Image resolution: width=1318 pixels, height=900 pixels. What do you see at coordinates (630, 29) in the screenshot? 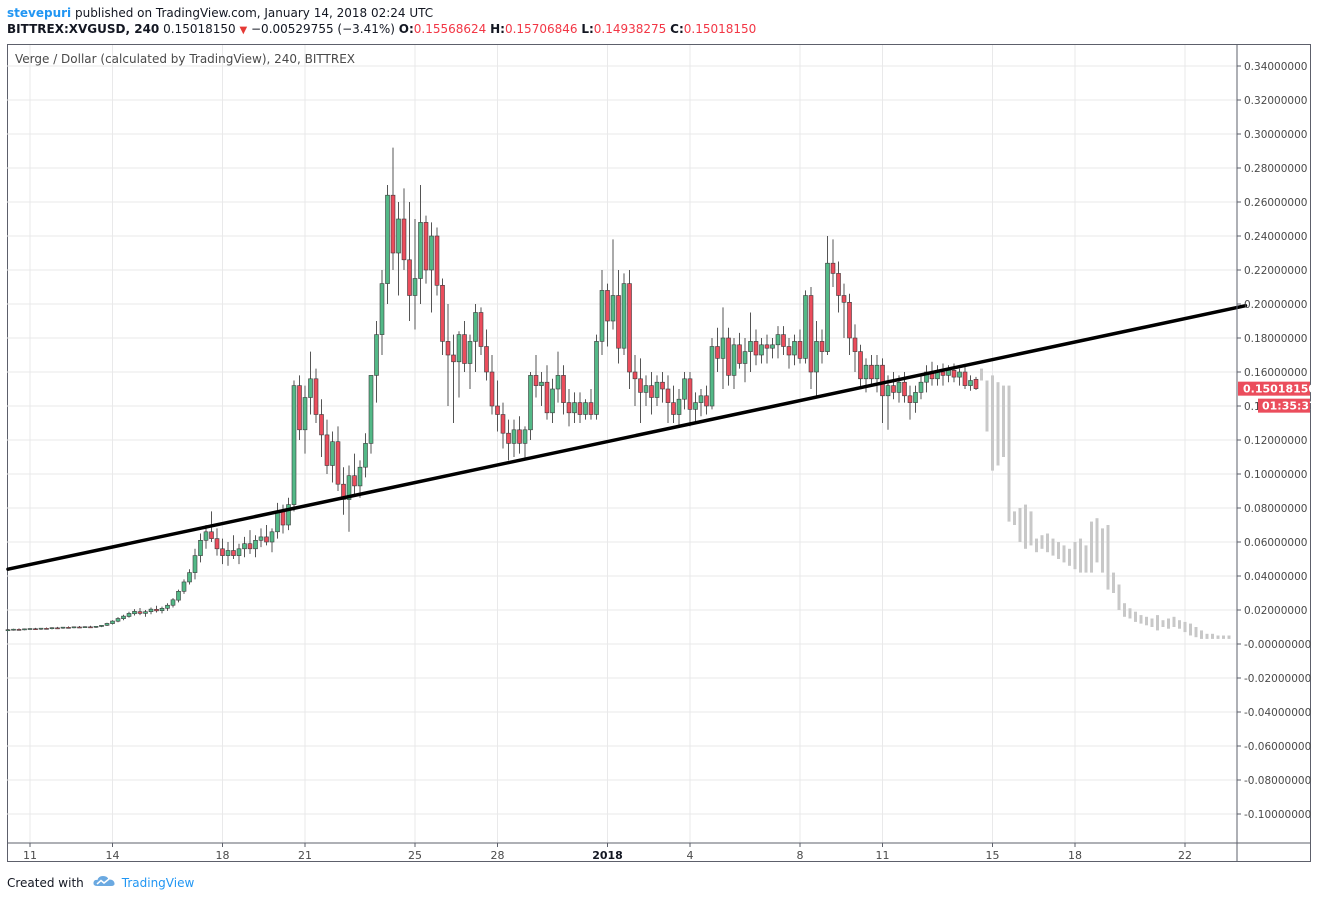
I see `low-value: 0.14938275` at bounding box center [630, 29].